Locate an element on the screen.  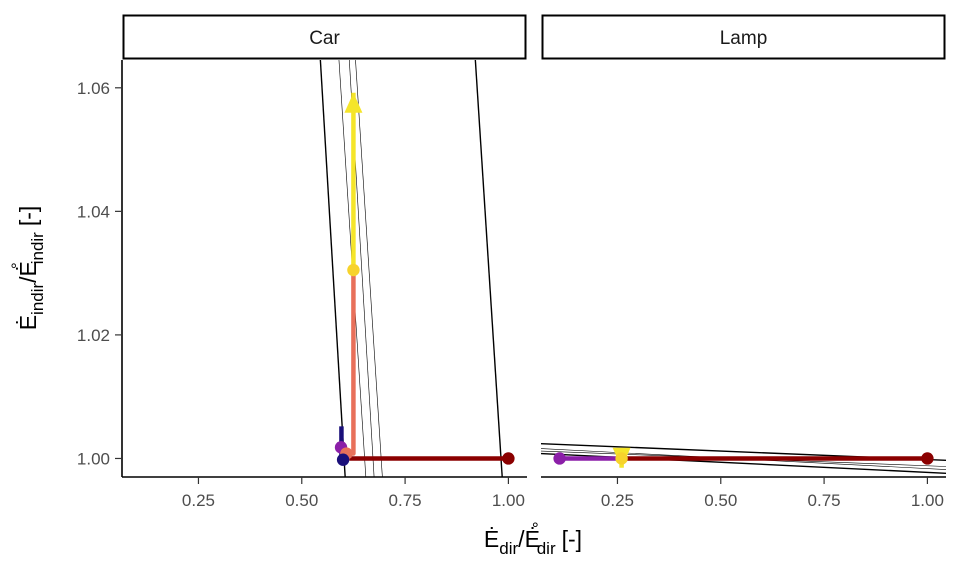
strip-label-lamp: Lamp is located at coordinates (744, 38).